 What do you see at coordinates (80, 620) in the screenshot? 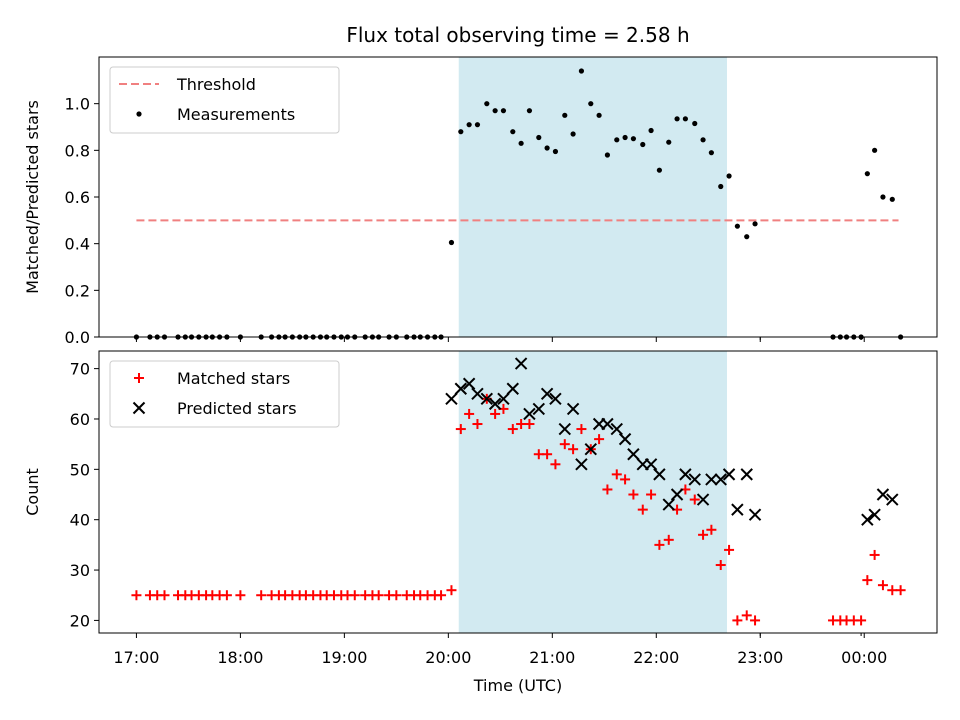
I see `y-tick-label: 20` at bounding box center [80, 620].